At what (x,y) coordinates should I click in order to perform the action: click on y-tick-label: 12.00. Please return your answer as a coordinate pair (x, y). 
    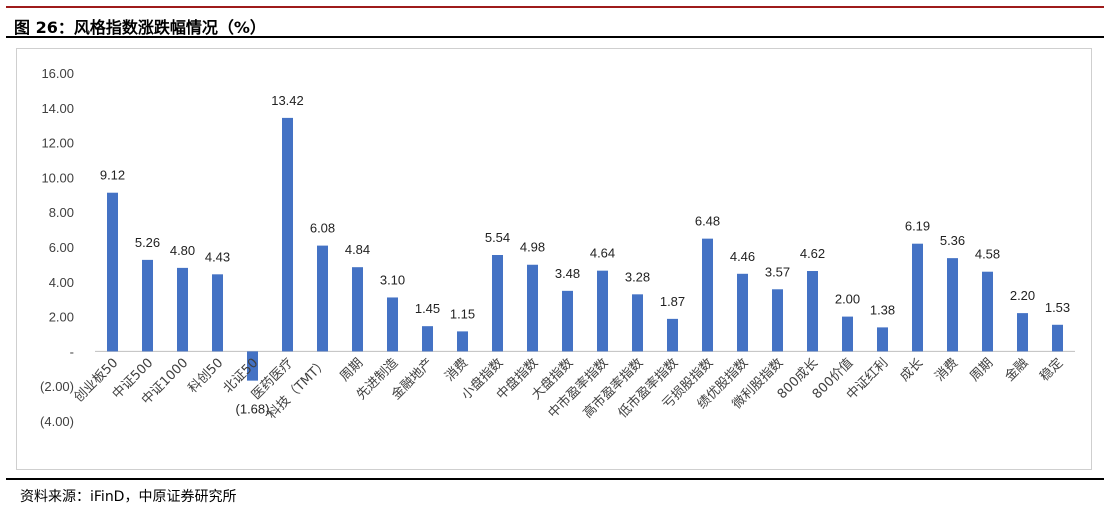
    Looking at the image, I should click on (57, 143).